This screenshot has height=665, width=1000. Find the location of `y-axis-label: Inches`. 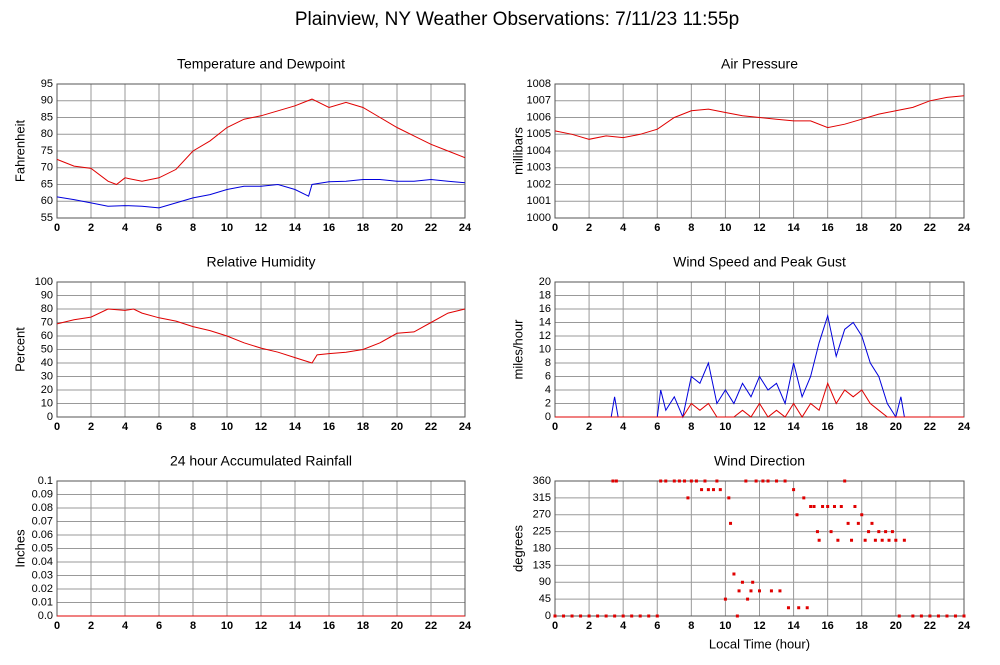

y-axis-label: Inches is located at coordinates (19, 548).